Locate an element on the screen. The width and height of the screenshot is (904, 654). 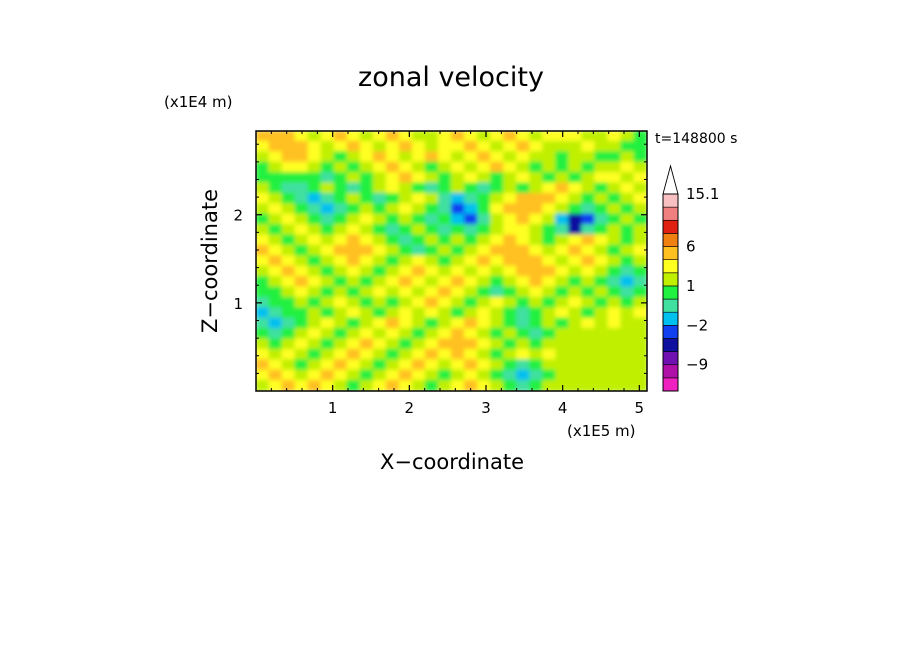
y-tick-label: 2 is located at coordinates (238, 216).